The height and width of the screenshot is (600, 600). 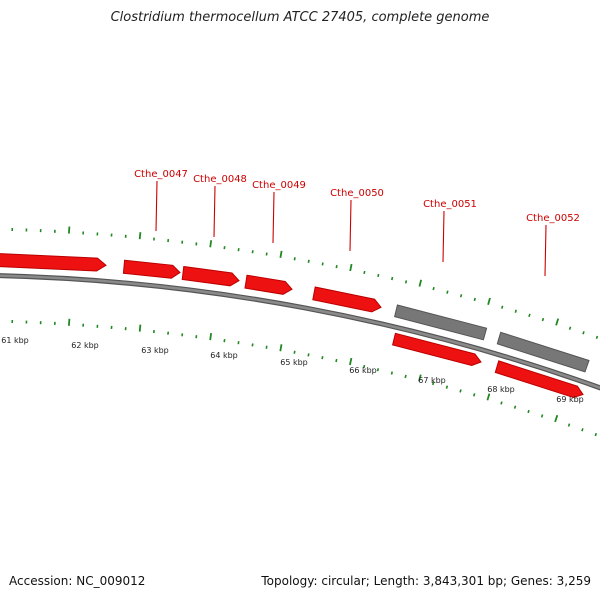 What do you see at coordinates (53, 262) in the screenshot?
I see `gene-arrow` at bounding box center [53, 262].